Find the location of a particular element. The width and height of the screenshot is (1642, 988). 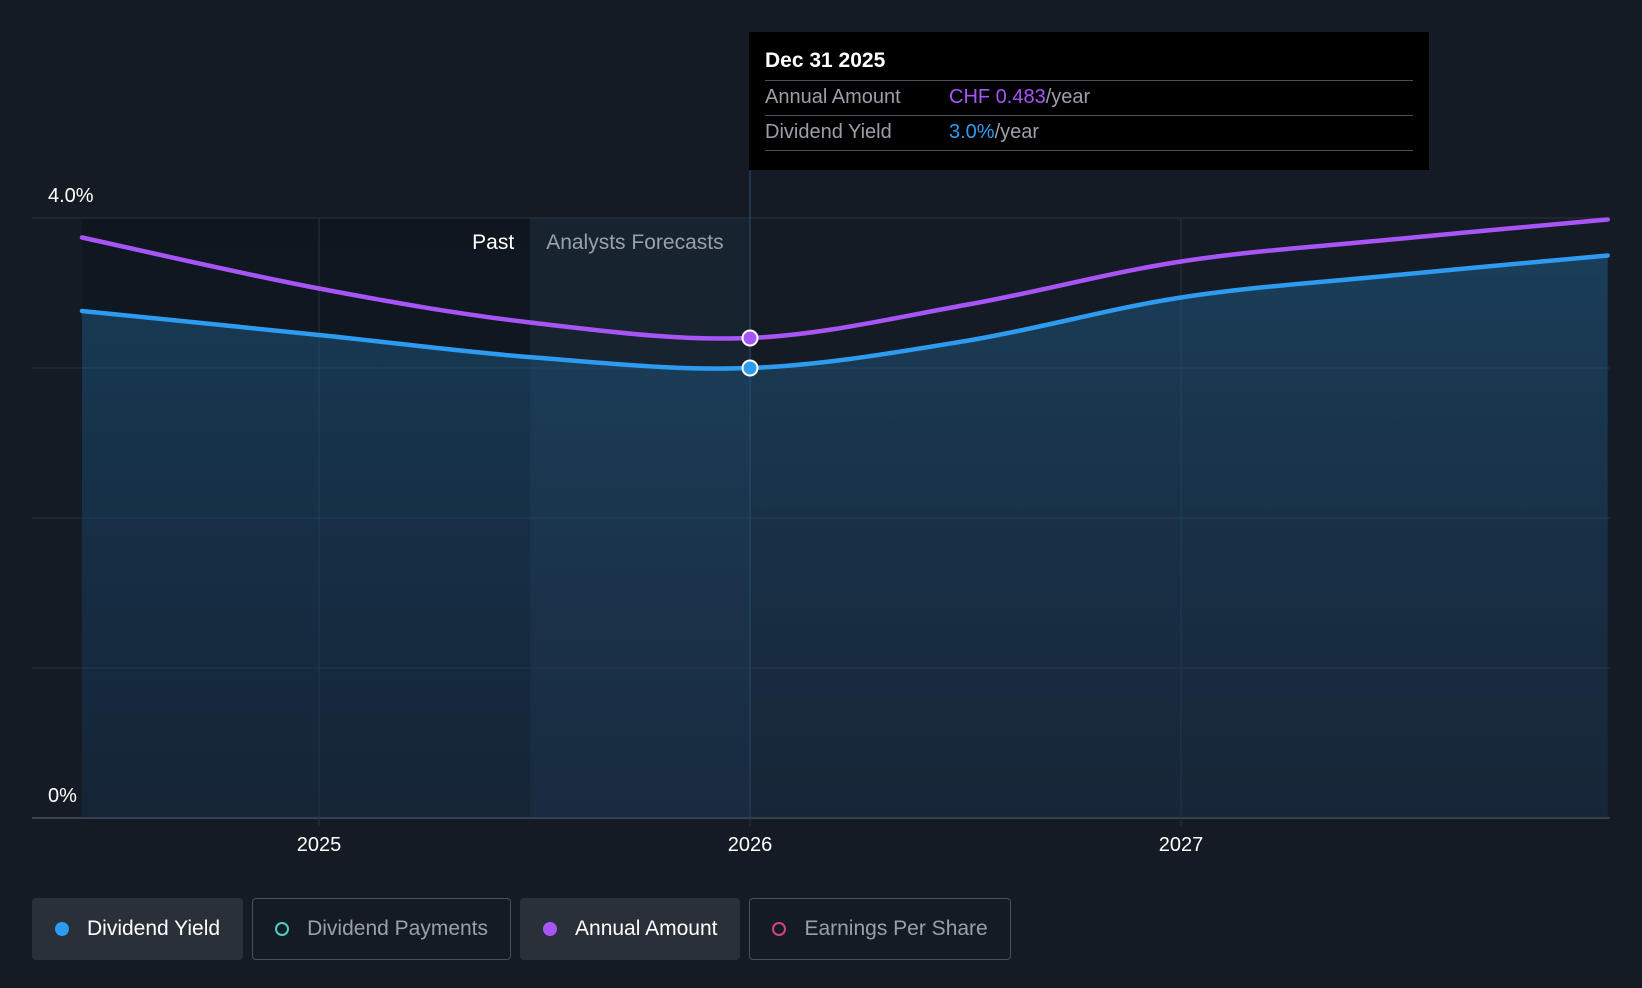

y-tick-label: 4.0% is located at coordinates (71, 196).